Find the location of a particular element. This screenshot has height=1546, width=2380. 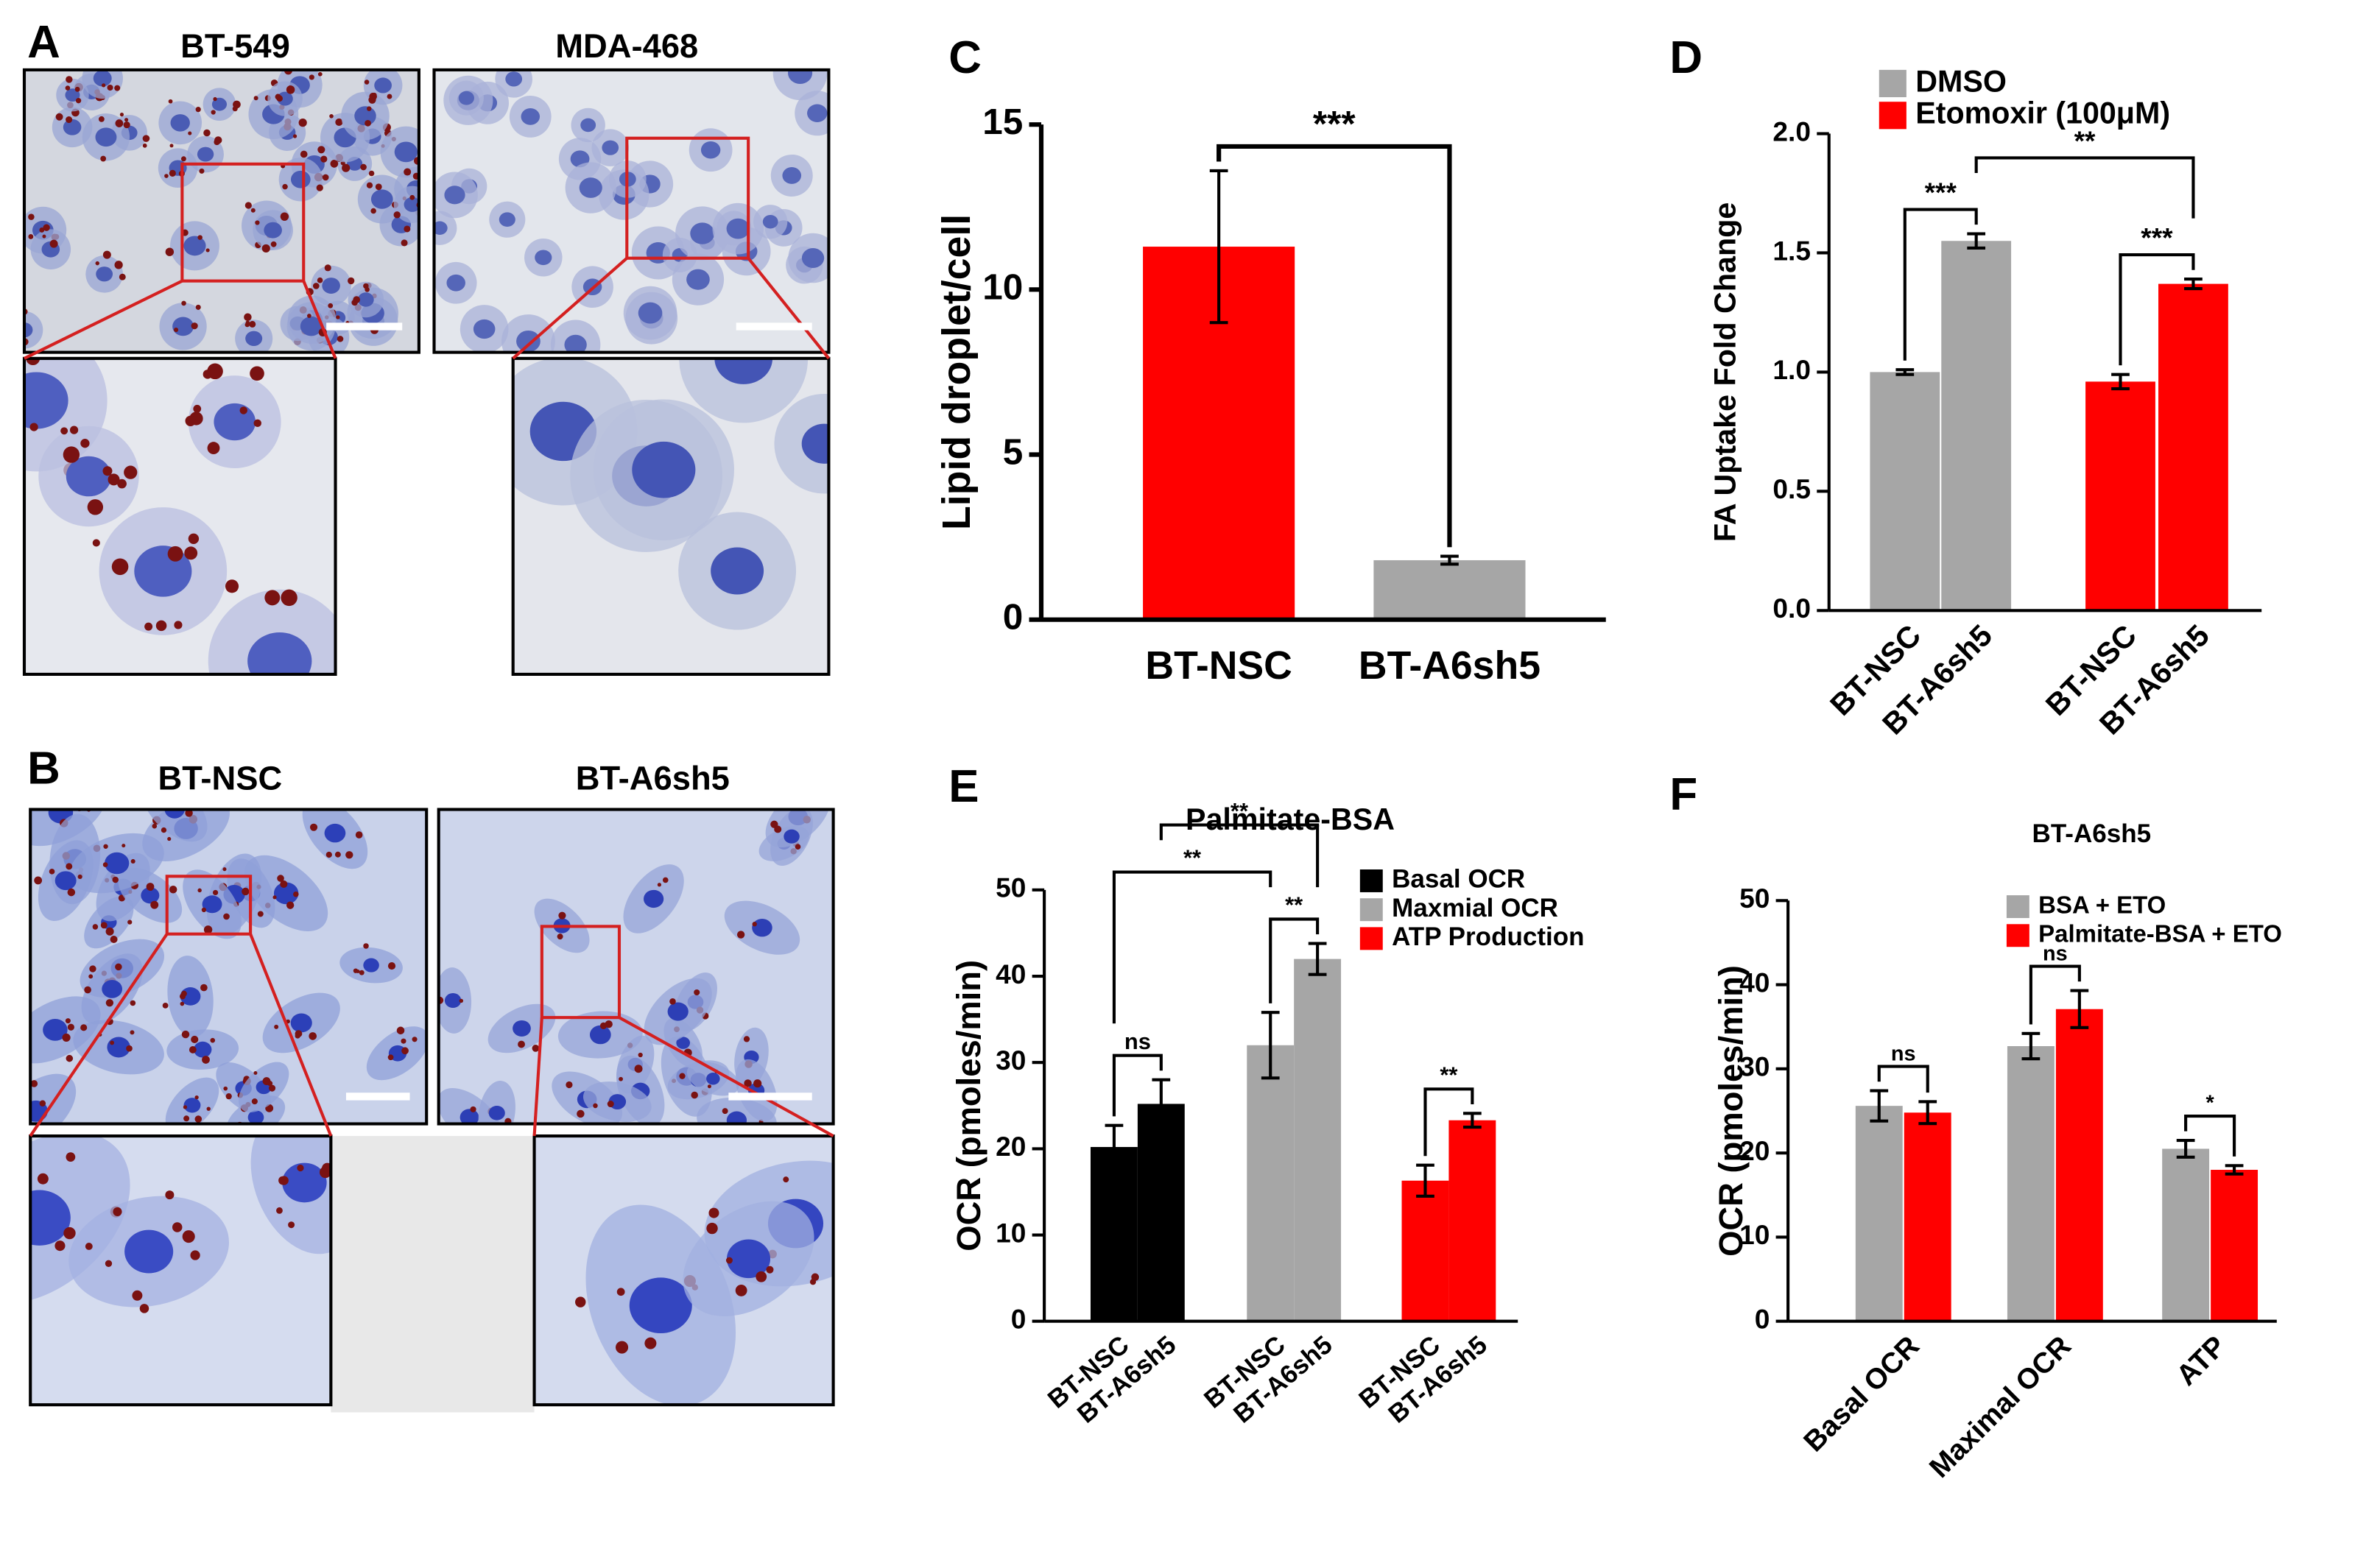

y-tick-label: 30 is located at coordinates (1011, 1060).